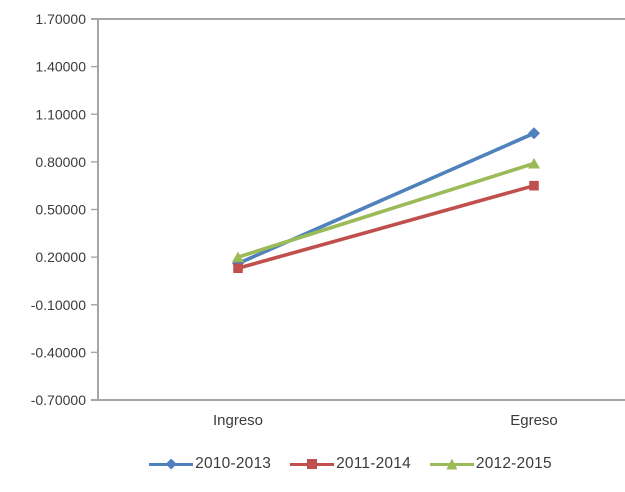 The height and width of the screenshot is (492, 625). Describe the element at coordinates (233, 463) in the screenshot. I see `legend-label: 2010-2013` at that location.